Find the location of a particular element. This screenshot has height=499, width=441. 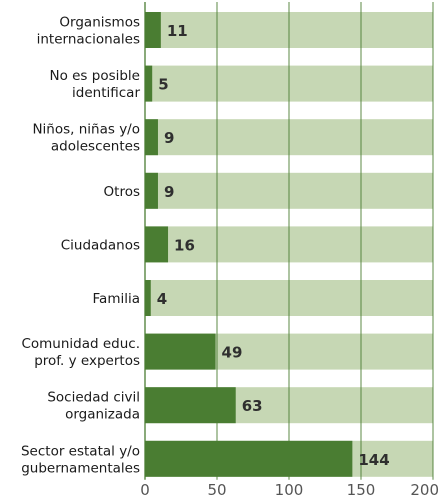

data-label: 49 is located at coordinates (232, 353).